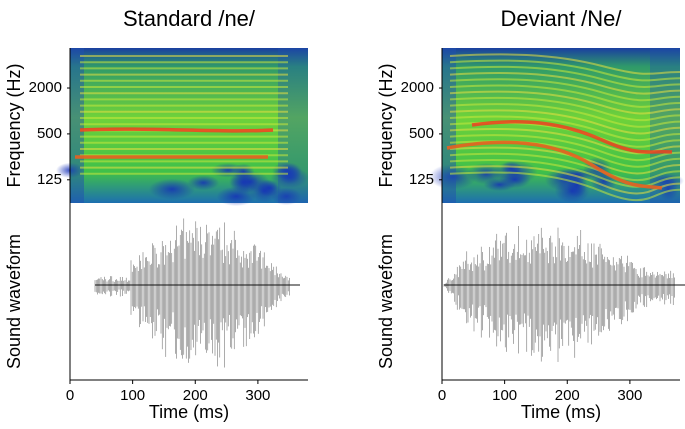 The height and width of the screenshot is (429, 685). I want to click on edge-right, so click(293, 125).